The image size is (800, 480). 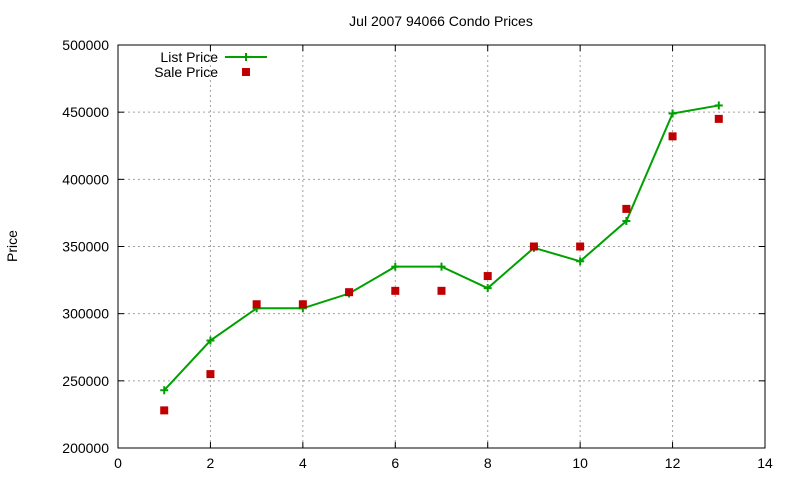 I want to click on x-tick-label: 4, so click(x=303, y=463).